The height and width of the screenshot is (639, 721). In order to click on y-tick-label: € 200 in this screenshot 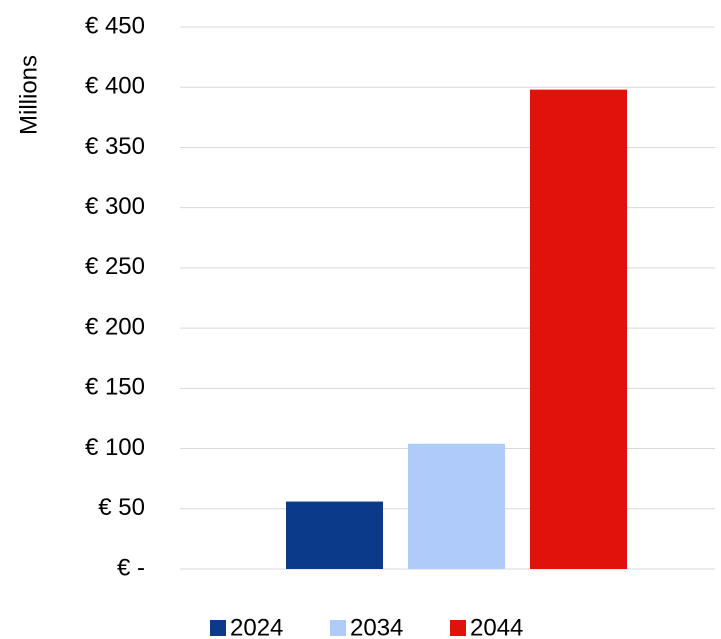, I will do `click(115, 326)`.